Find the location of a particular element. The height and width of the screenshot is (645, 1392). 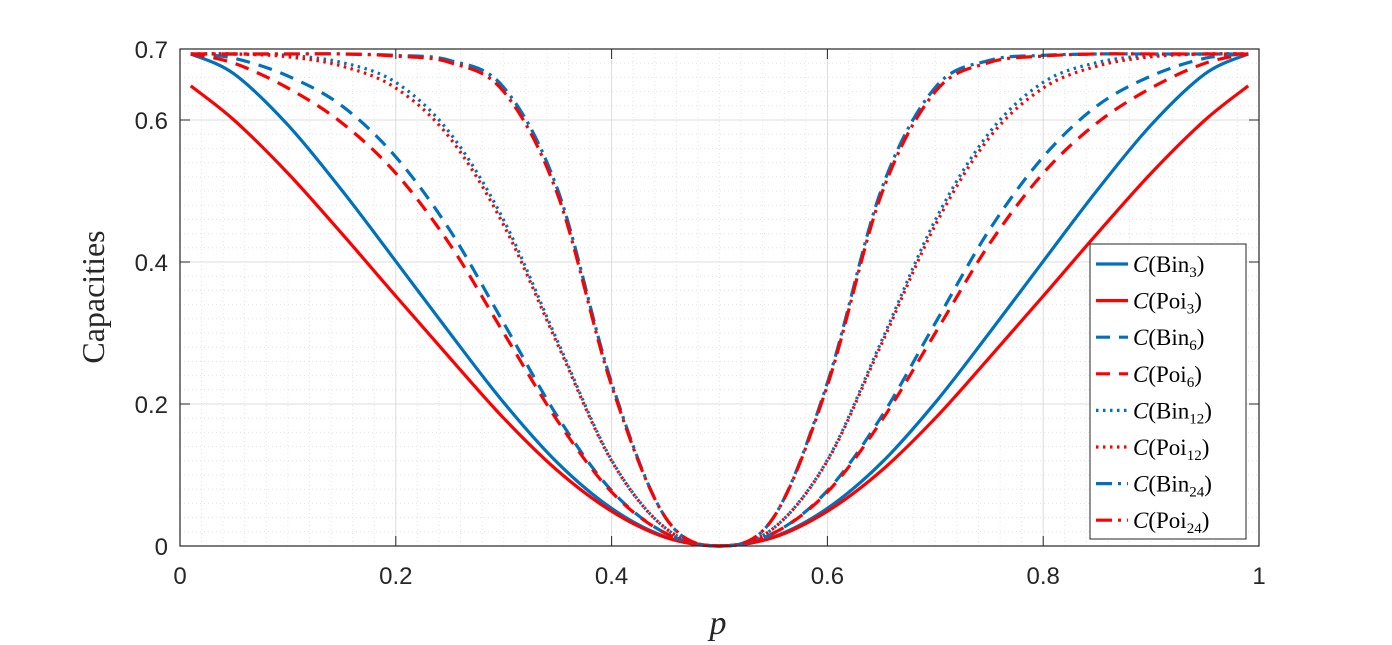

x-tick-label: 0.6 is located at coordinates (827, 576).